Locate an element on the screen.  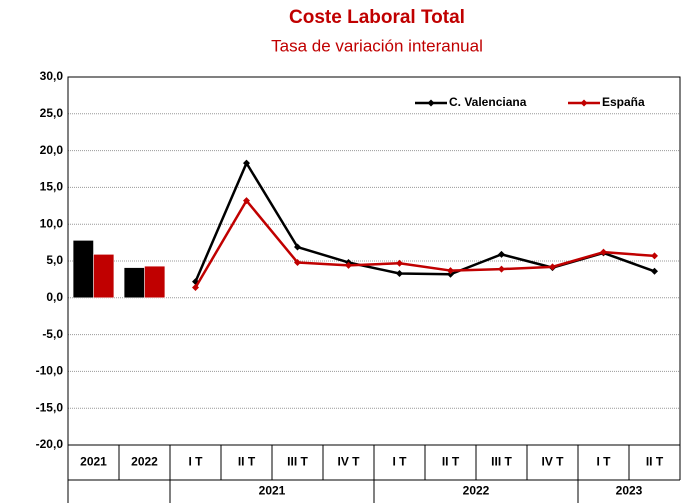
y-tick-label: 20,0 is located at coordinates (52, 150).